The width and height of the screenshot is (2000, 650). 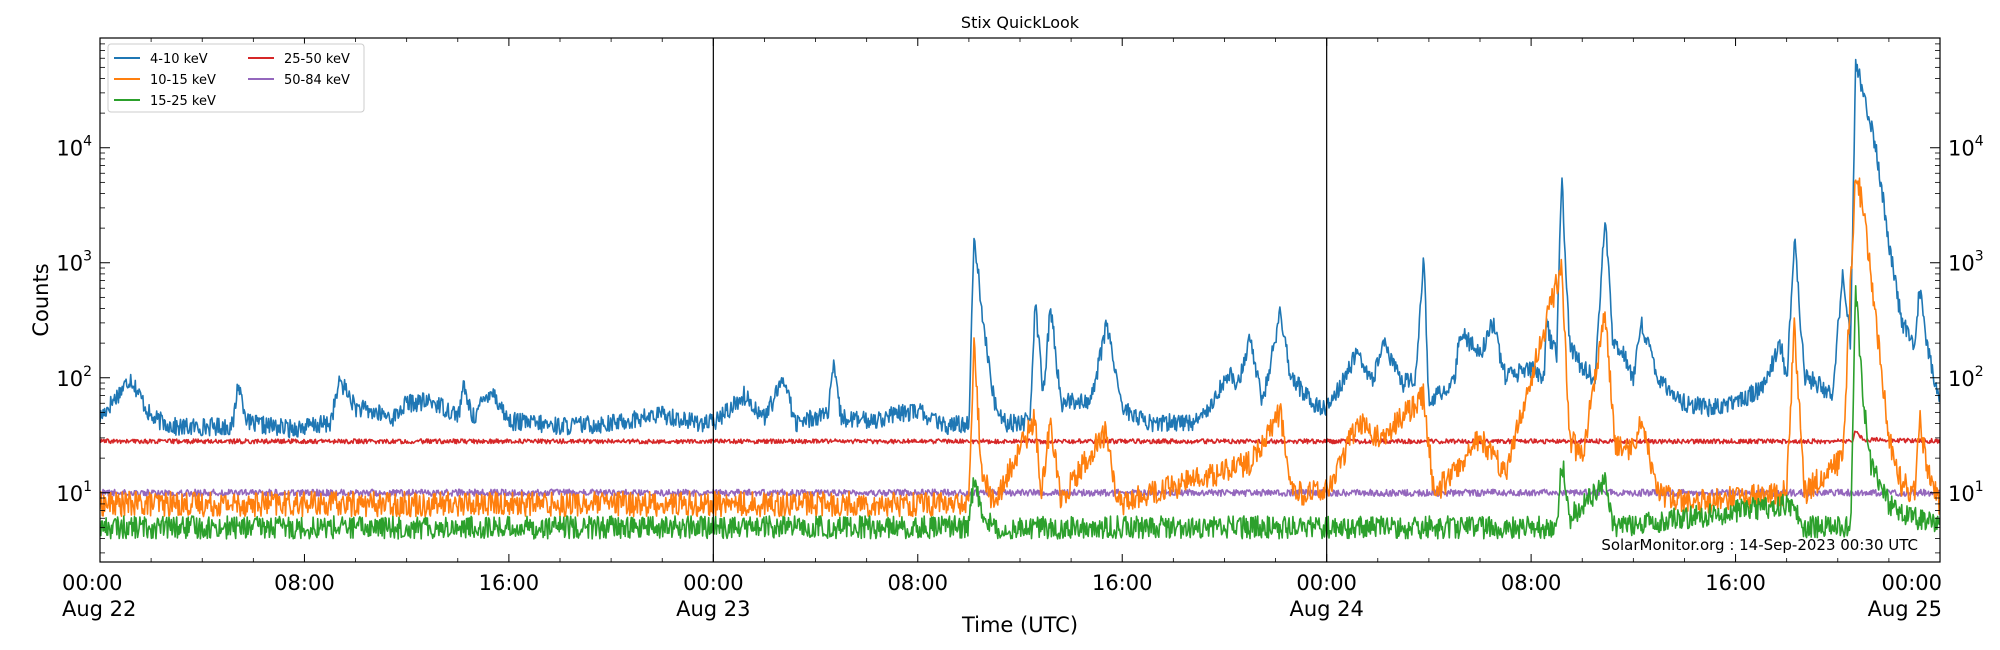 I want to click on chart-title: Stix QuickLook, so click(x=1020, y=22).